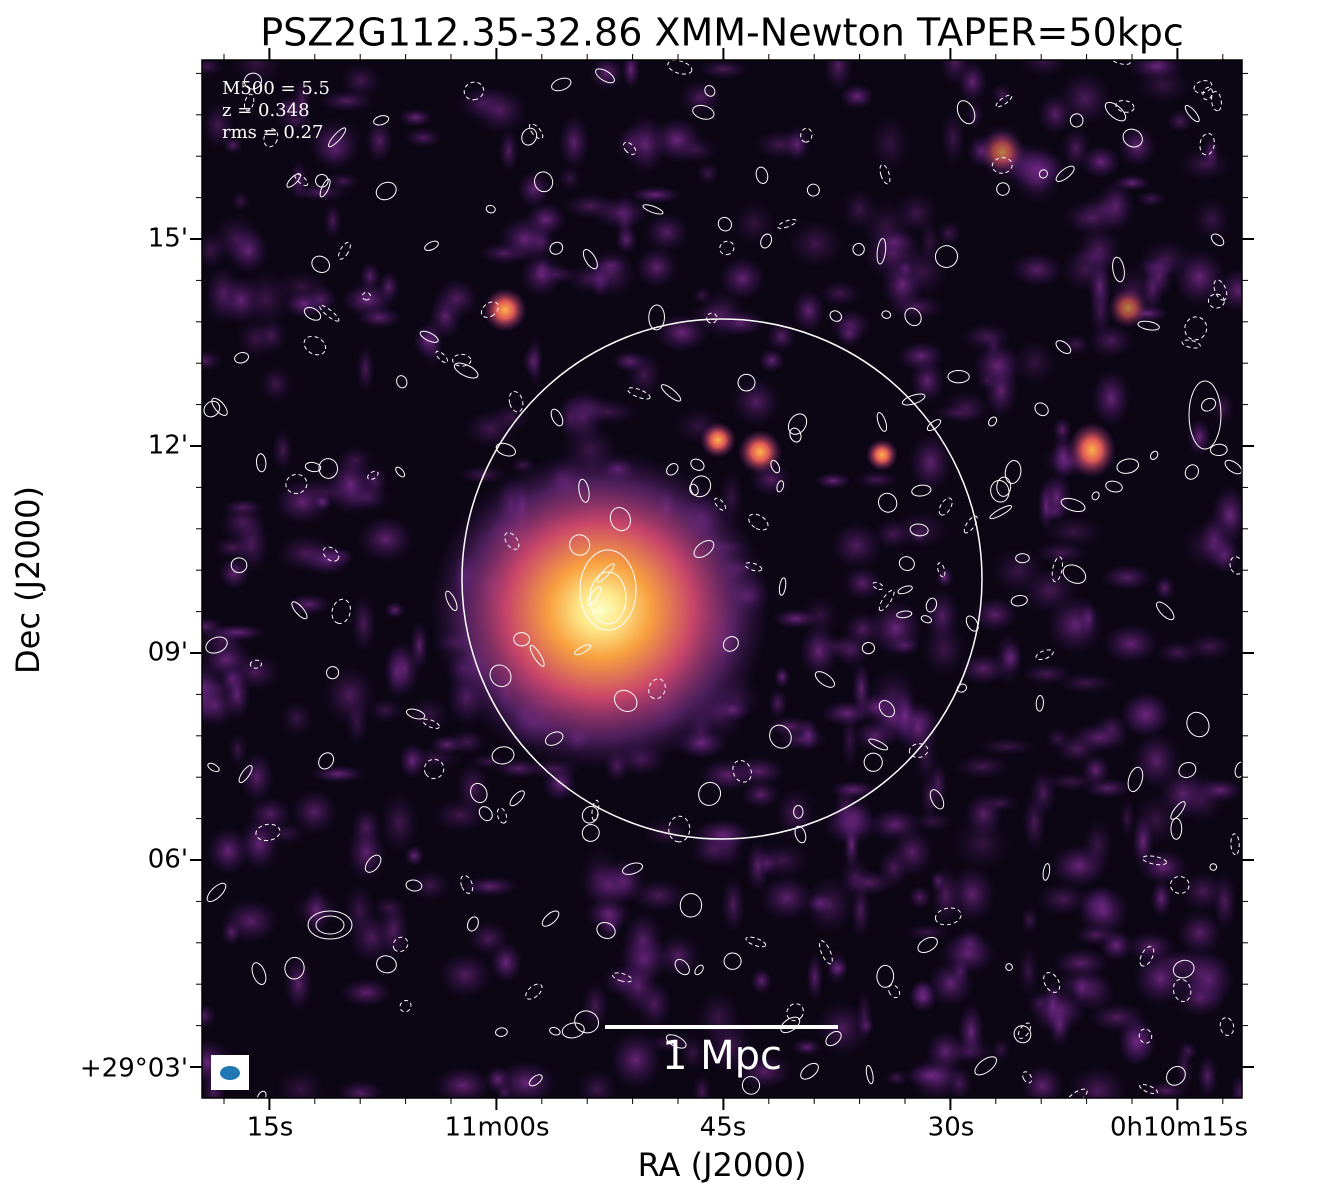 Image resolution: width=1321 pixels, height=1204 pixels. Describe the element at coordinates (230, 1073) in the screenshot. I see `beam` at that location.